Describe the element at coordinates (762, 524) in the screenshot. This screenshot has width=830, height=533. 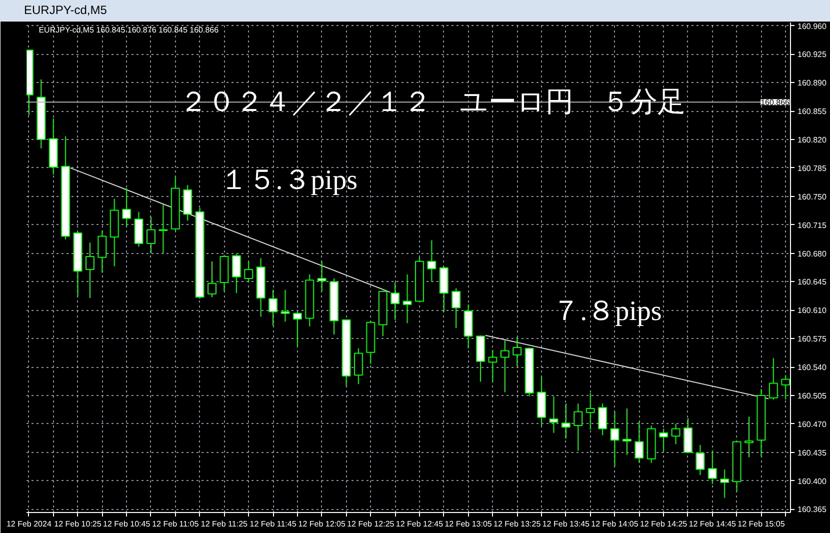
I see `x-tick-label: 12 Feb 15:05` at that location.